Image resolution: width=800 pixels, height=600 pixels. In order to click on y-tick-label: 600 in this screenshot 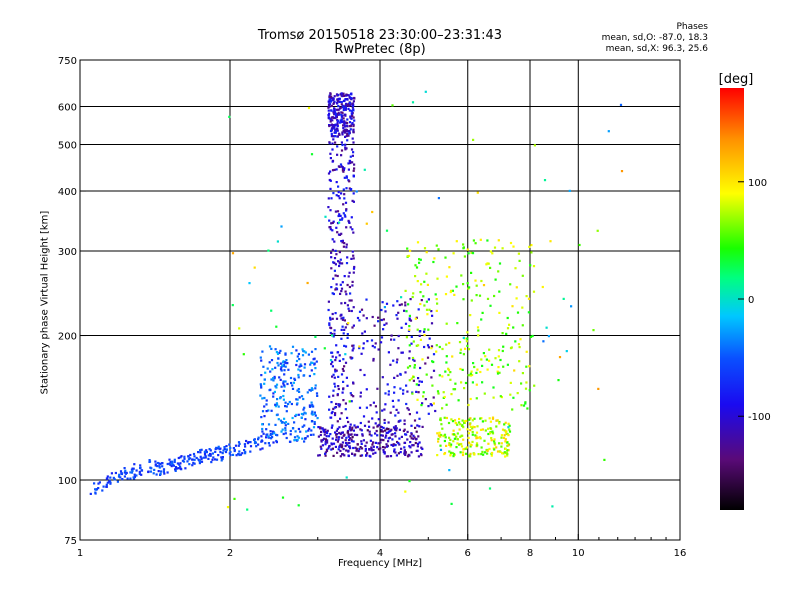, I will do `click(67, 108)`.